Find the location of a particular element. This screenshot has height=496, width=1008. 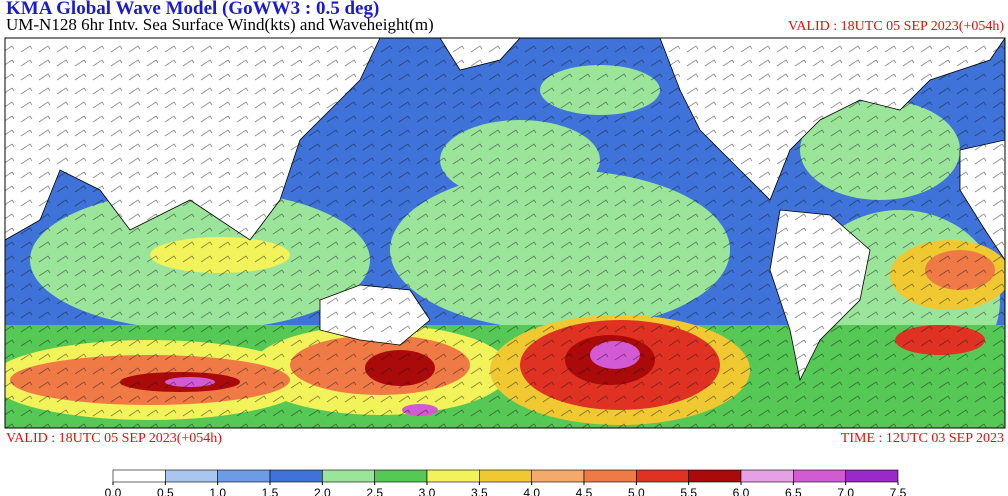

colorbar-tick-label: 6.0 is located at coordinates (741, 491).